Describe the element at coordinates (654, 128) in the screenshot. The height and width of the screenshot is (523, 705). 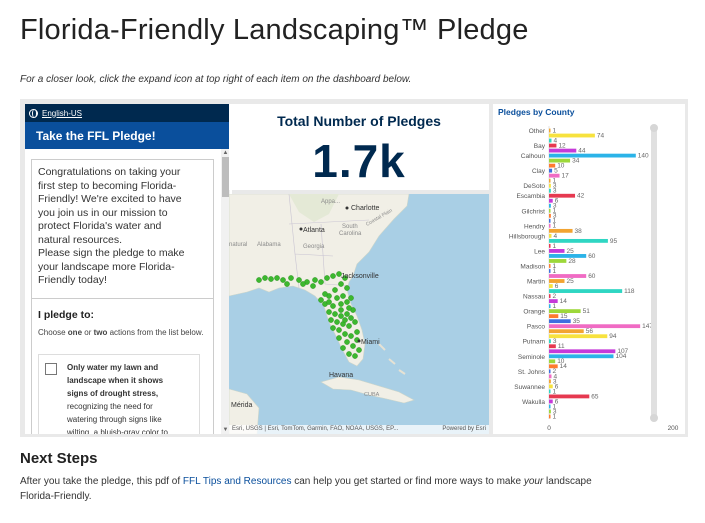
I see `chart-scroll-handle` at that location.